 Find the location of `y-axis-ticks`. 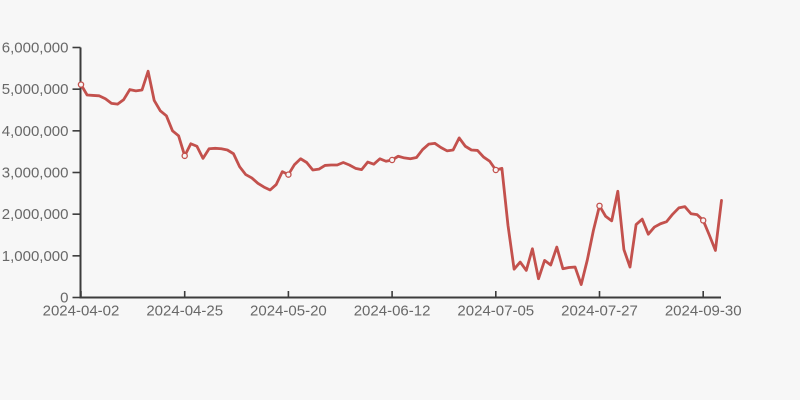

y-axis-ticks is located at coordinates (76, 172).